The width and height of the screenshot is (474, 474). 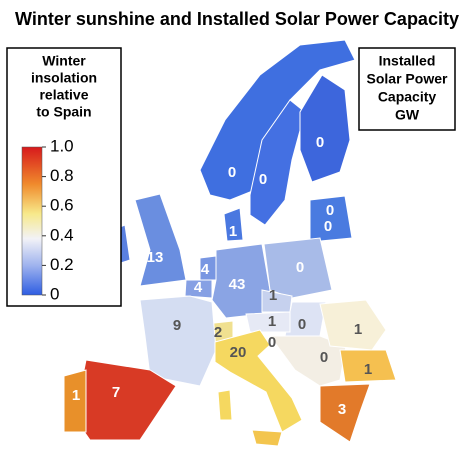 I want to click on capacity-label: 13, so click(x=155, y=257).